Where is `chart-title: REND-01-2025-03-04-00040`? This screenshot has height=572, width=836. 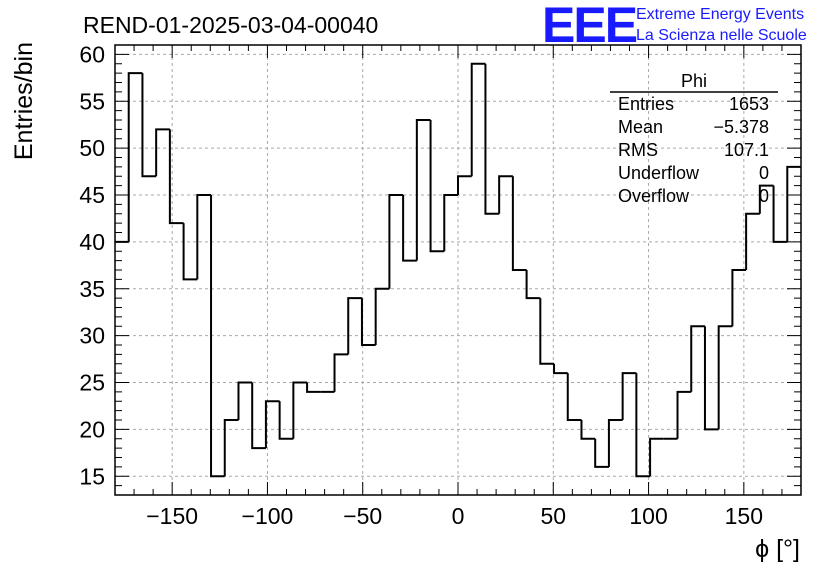 chart-title: REND-01-2025-03-04-00040 is located at coordinates (230, 25).